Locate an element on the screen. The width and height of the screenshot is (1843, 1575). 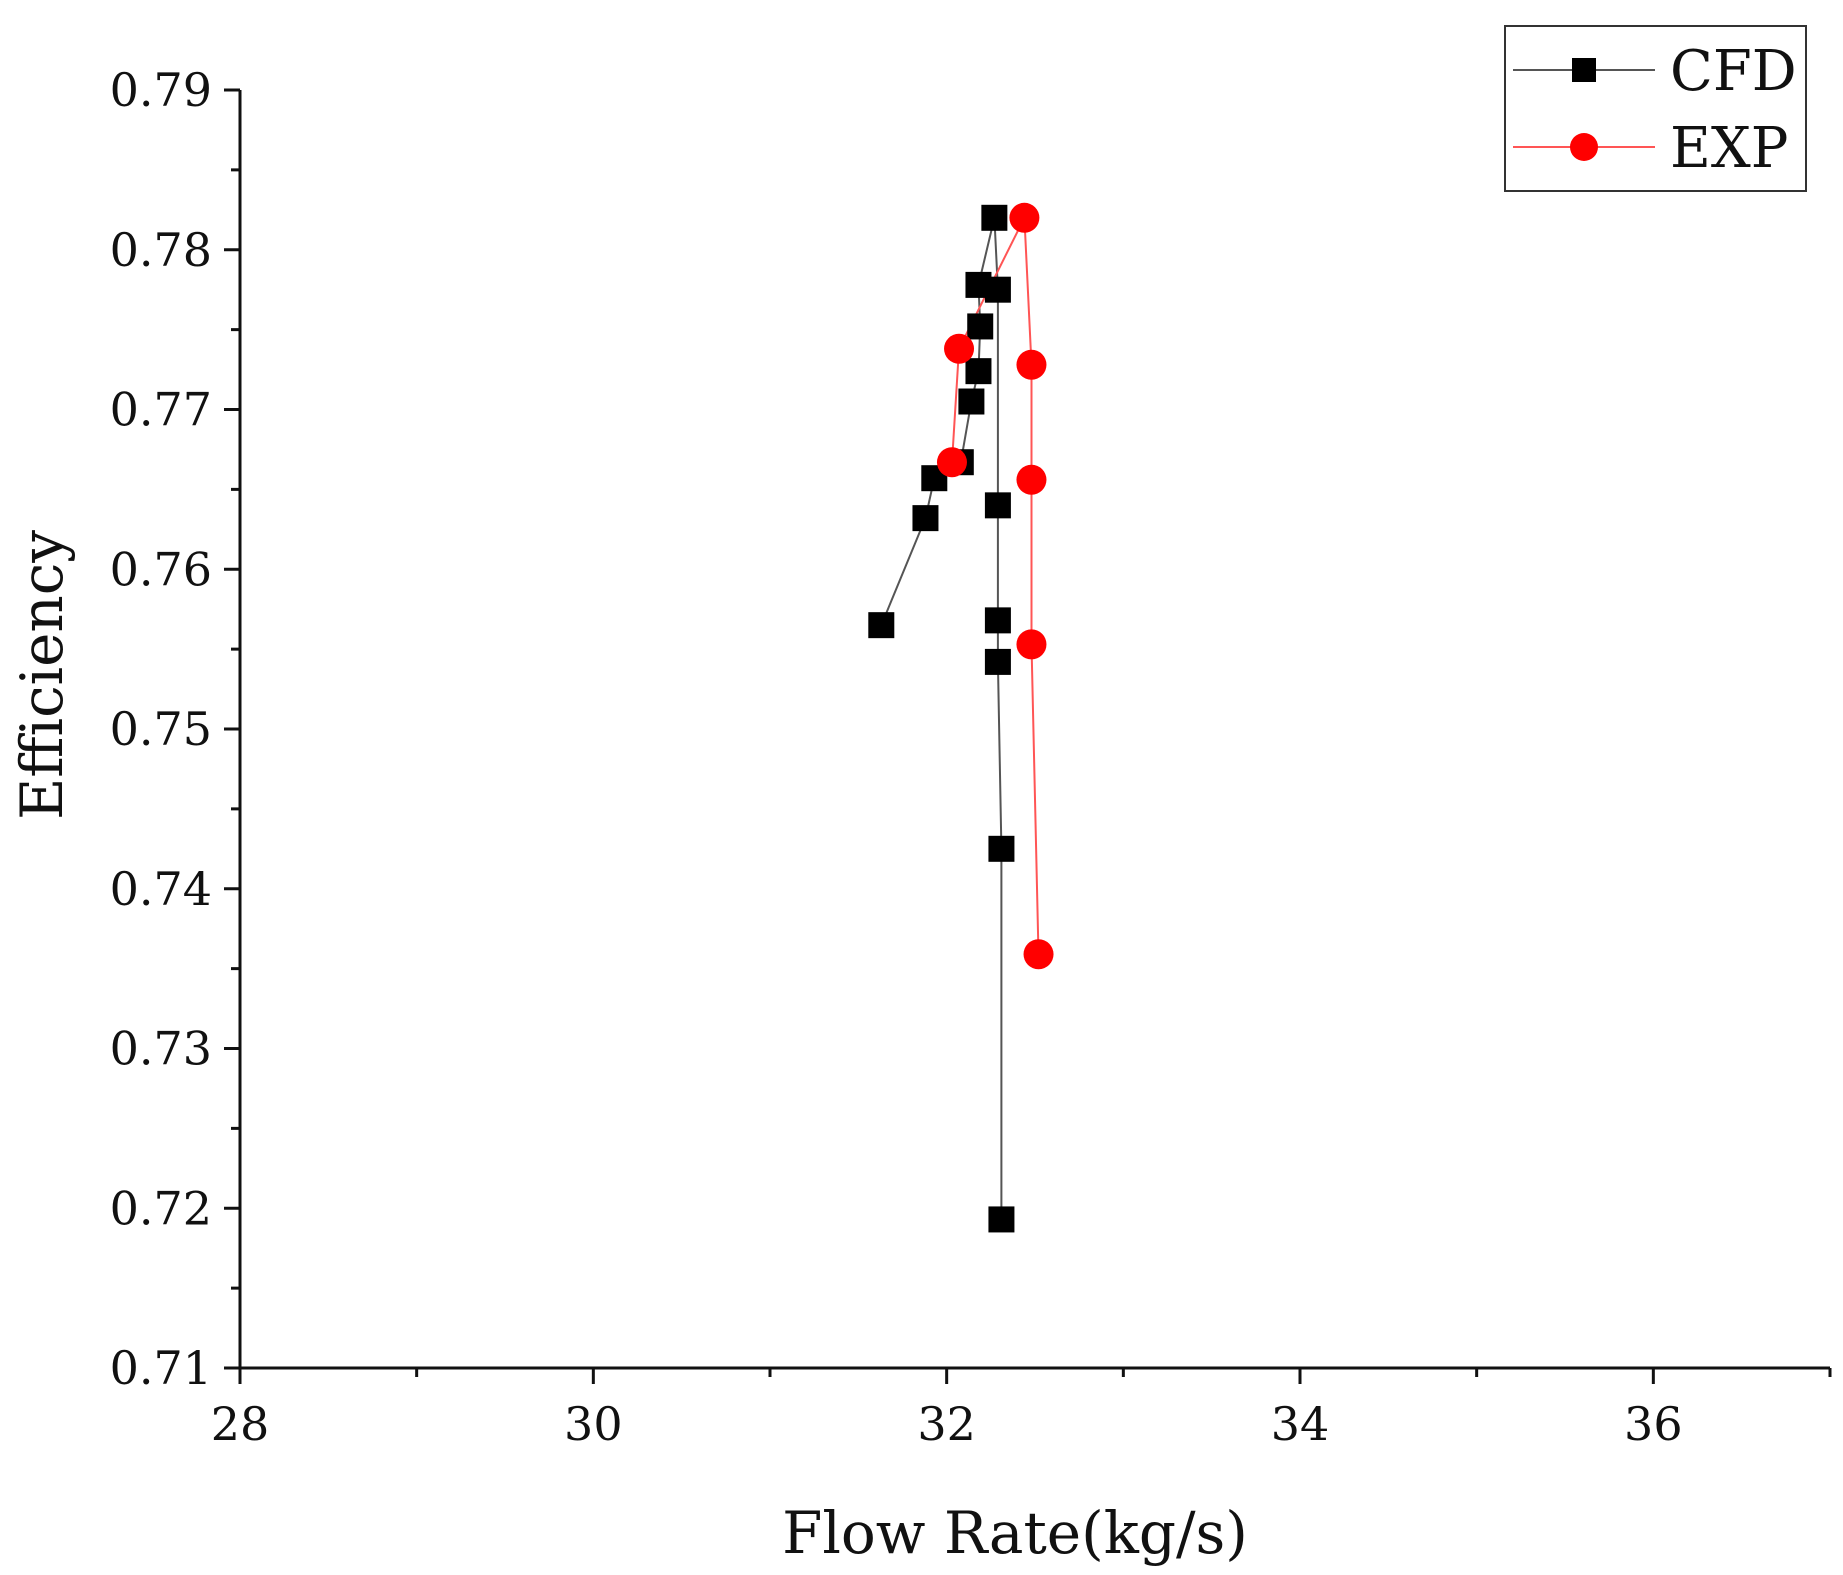
y-axis-title: Efficiency is located at coordinates (42, 675).